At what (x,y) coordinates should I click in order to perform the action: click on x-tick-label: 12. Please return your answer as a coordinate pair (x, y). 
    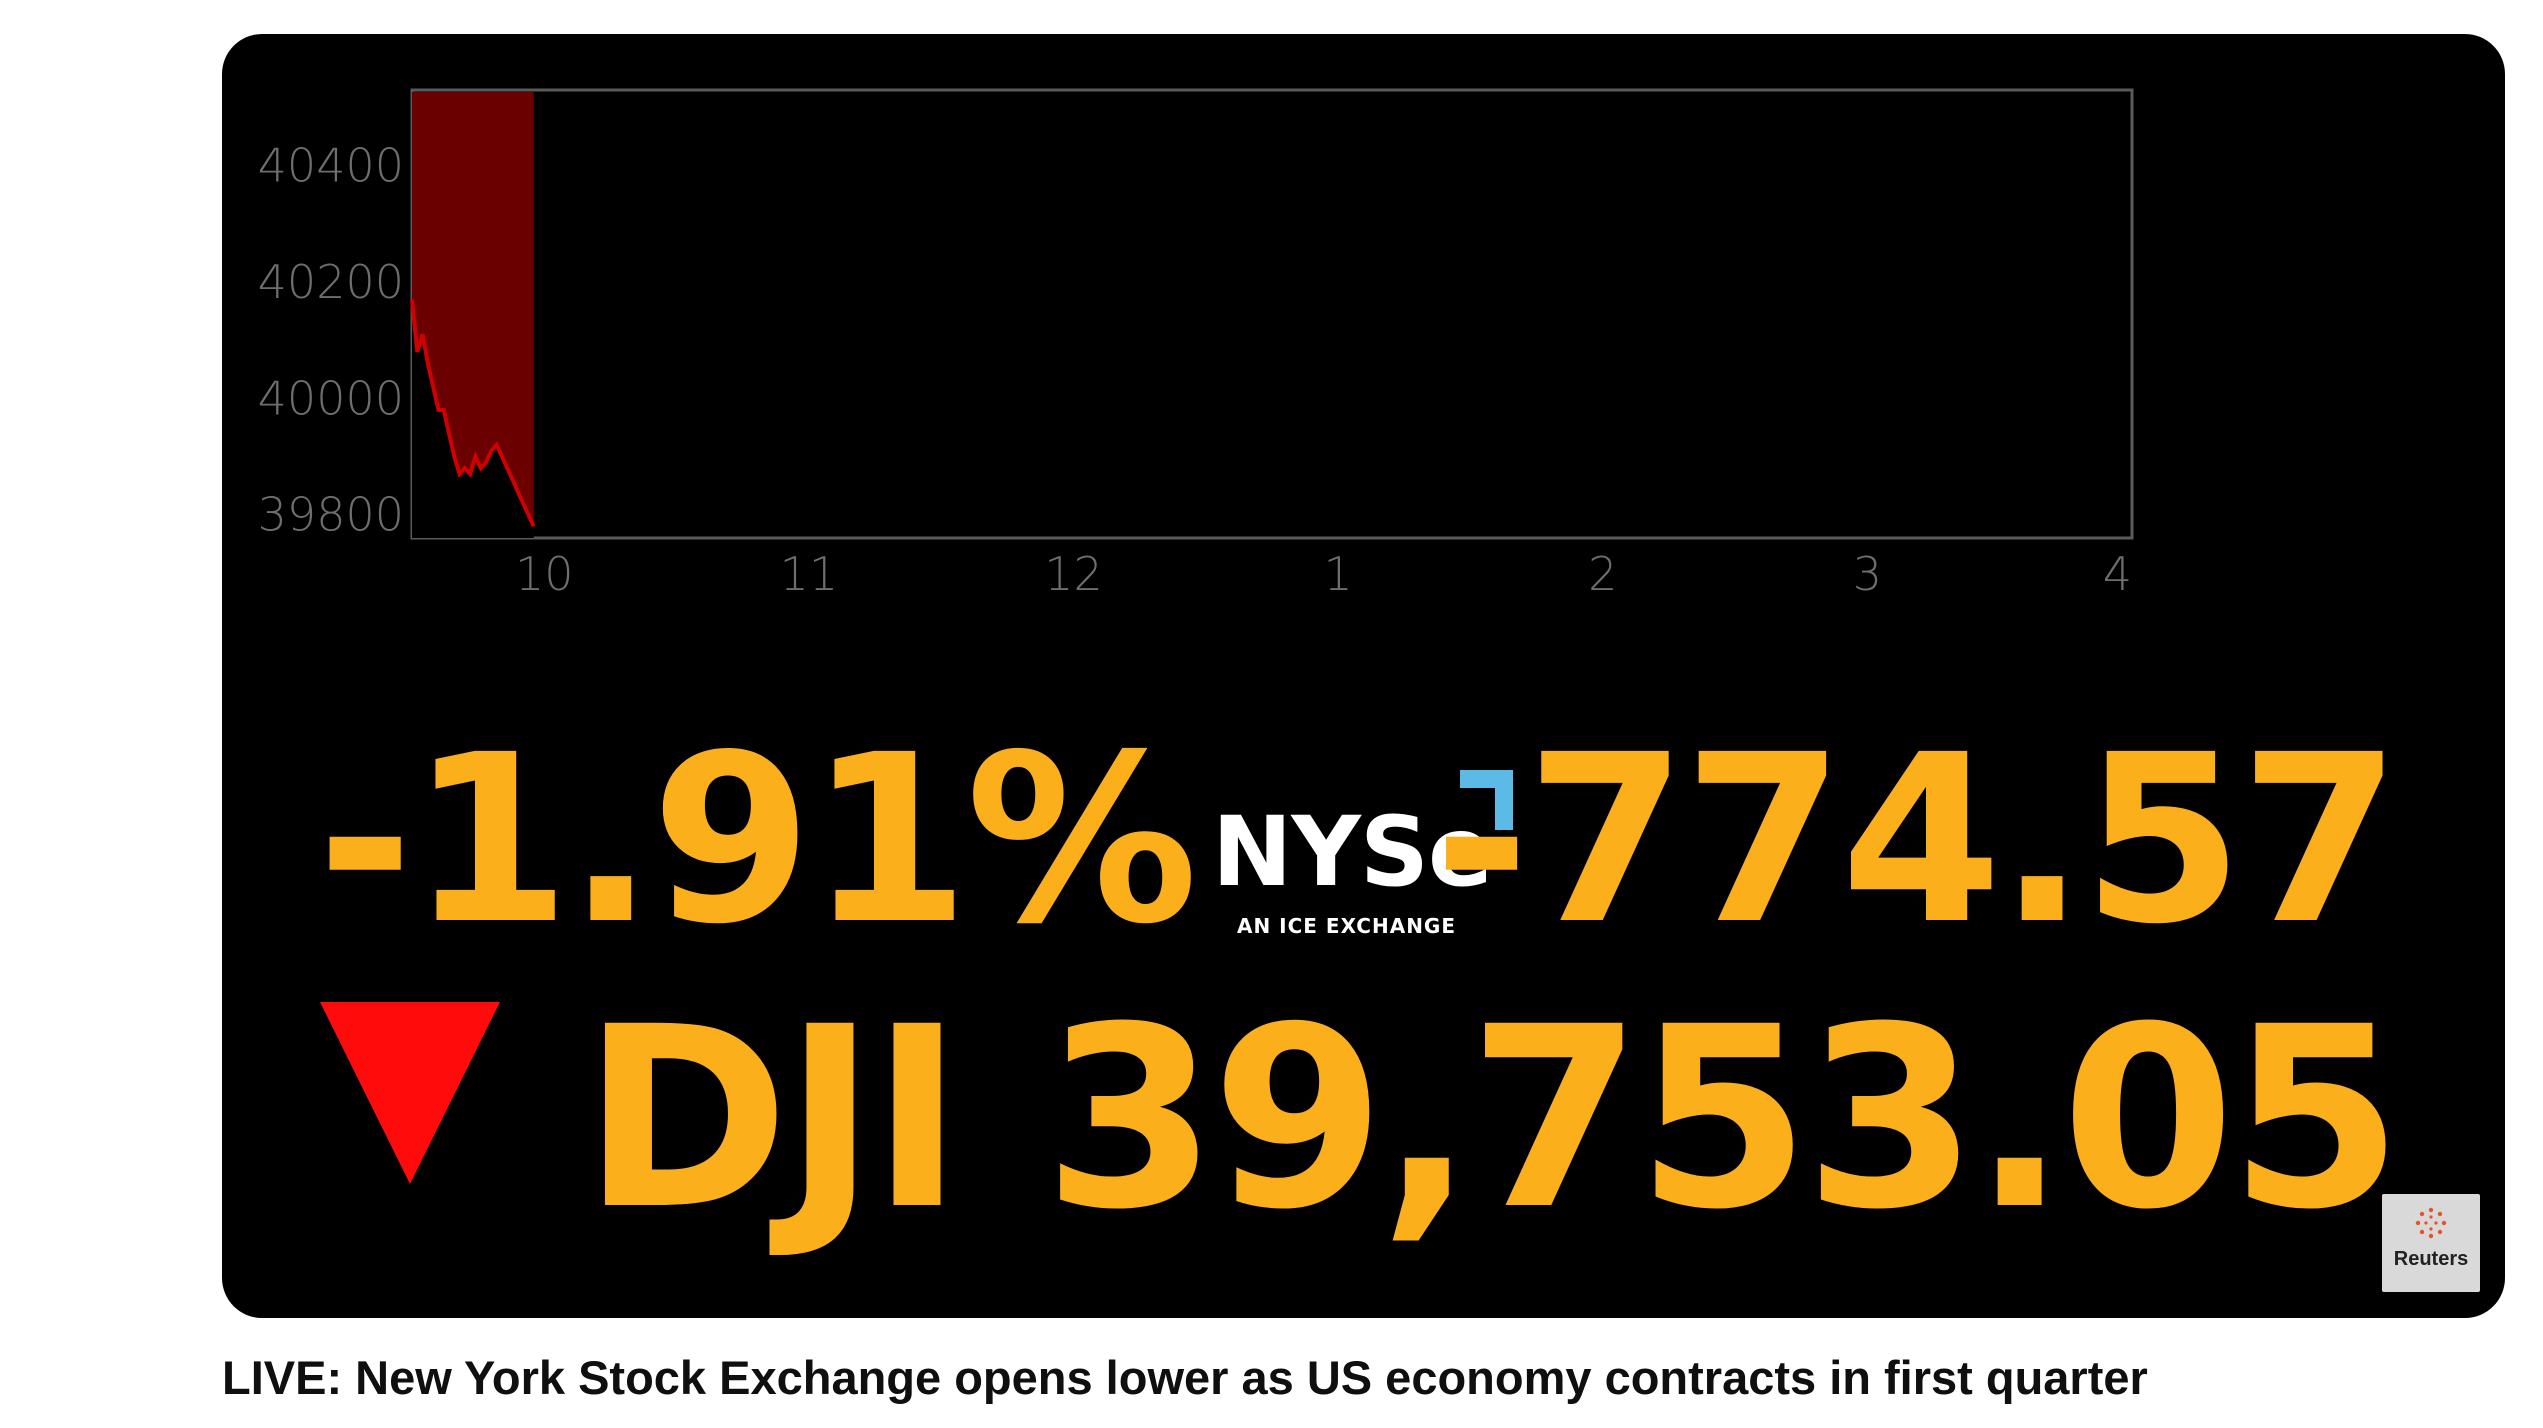
    Looking at the image, I should click on (1073, 574).